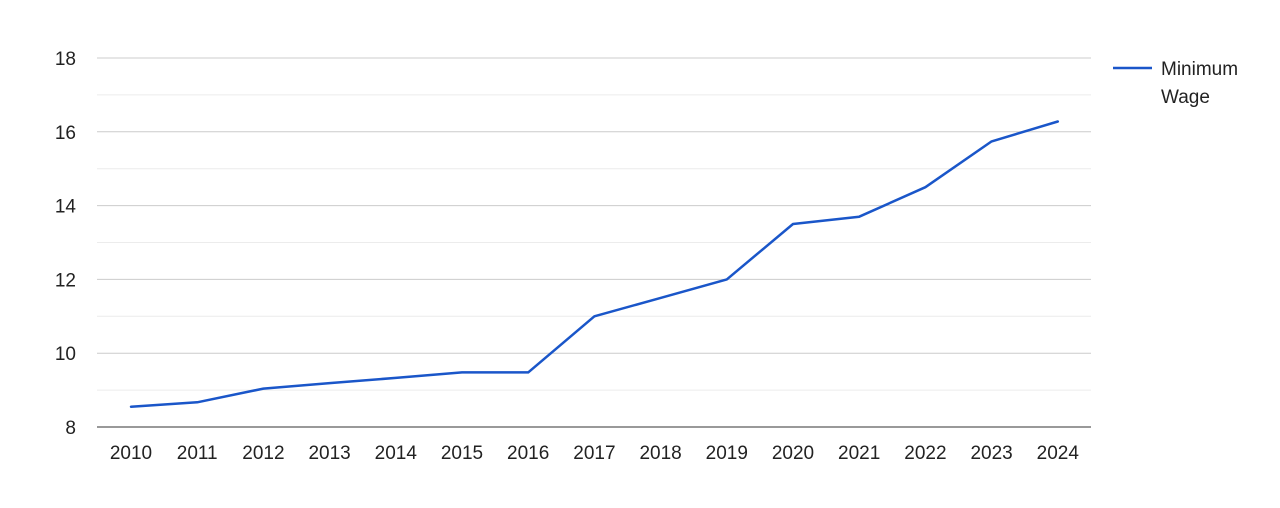  What do you see at coordinates (727, 453) in the screenshot?
I see `x-tick-label: 2019` at bounding box center [727, 453].